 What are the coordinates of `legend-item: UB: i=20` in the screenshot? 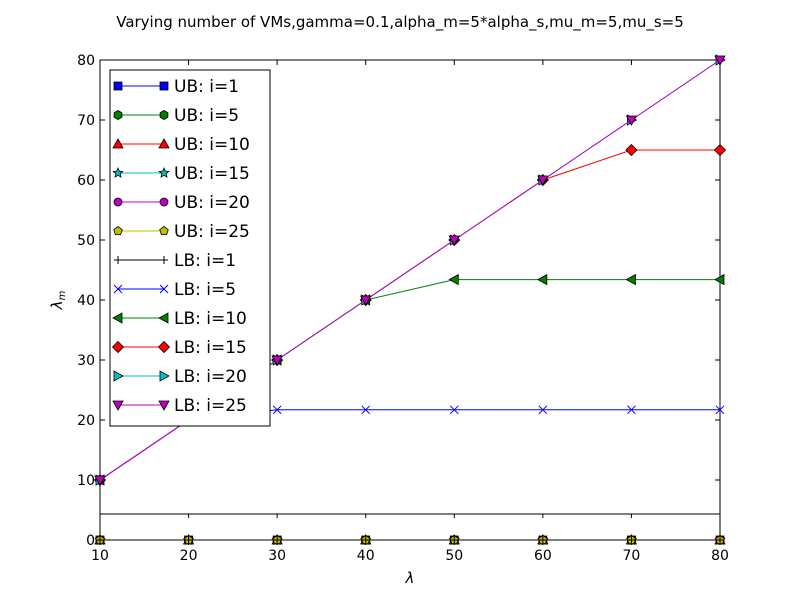 It's located at (181, 203).